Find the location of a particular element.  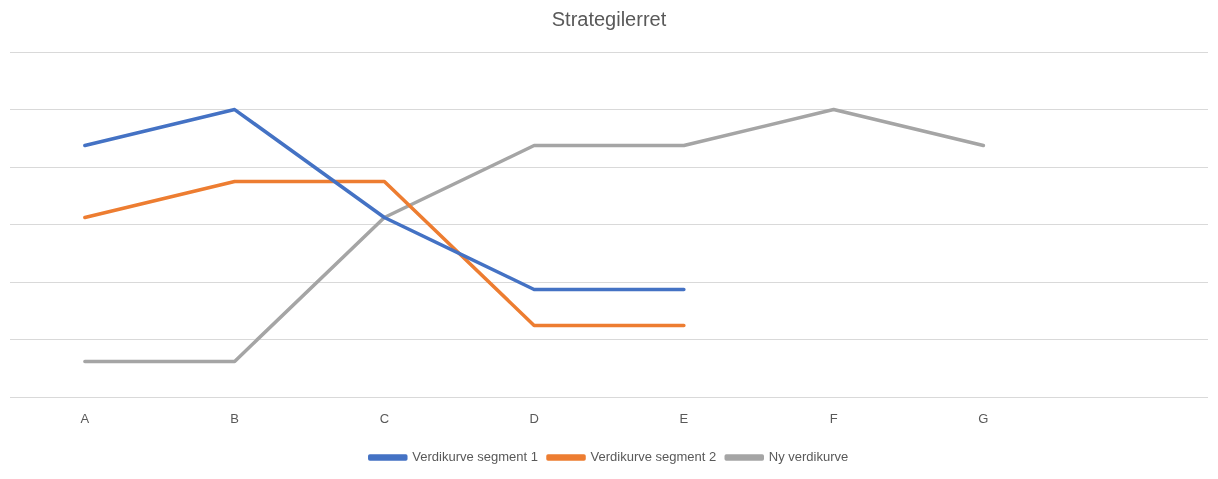

x-tick-label: A is located at coordinates (85, 418).